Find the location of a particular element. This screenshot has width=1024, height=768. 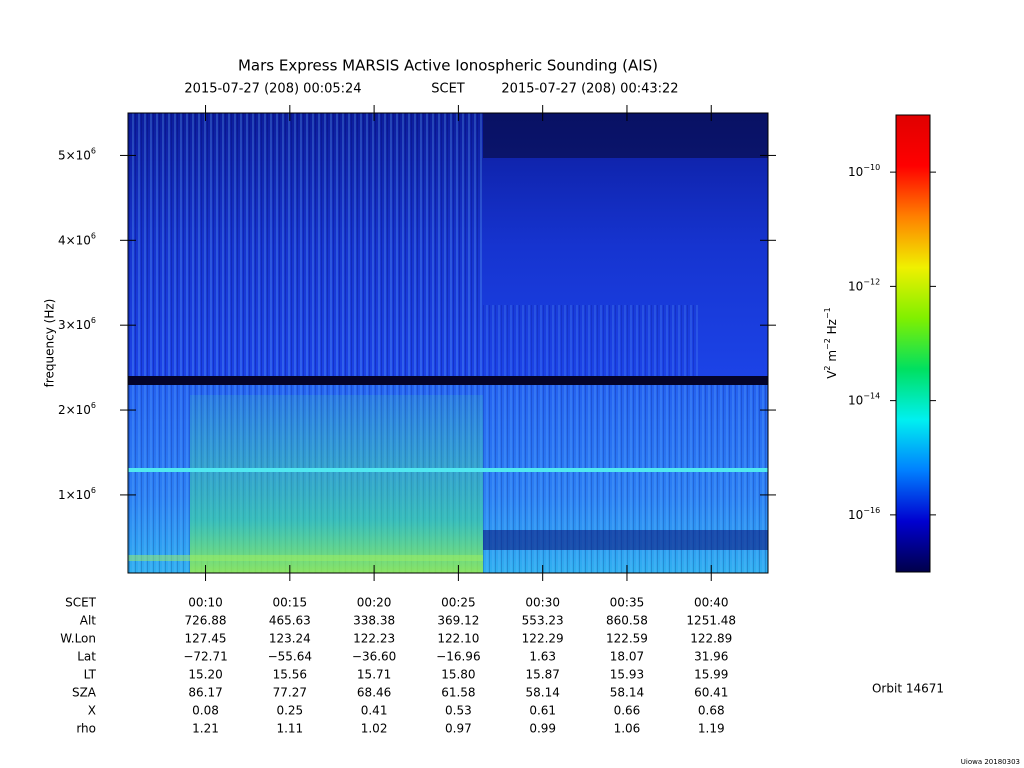

ephemeris-value: 15.56 is located at coordinates (290, 675).